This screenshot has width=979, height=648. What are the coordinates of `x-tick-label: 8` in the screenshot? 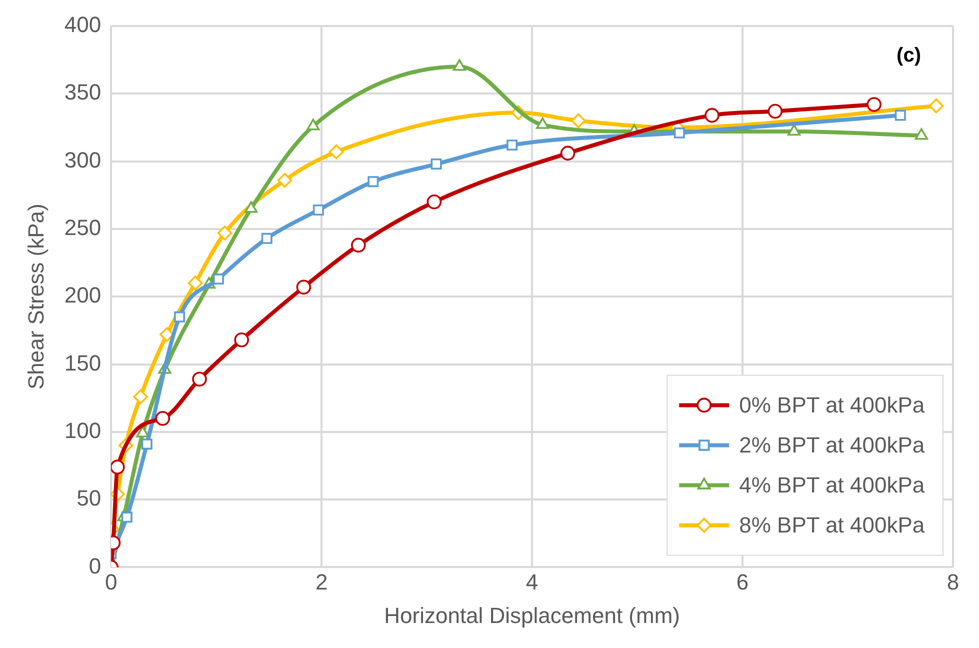 It's located at (953, 581).